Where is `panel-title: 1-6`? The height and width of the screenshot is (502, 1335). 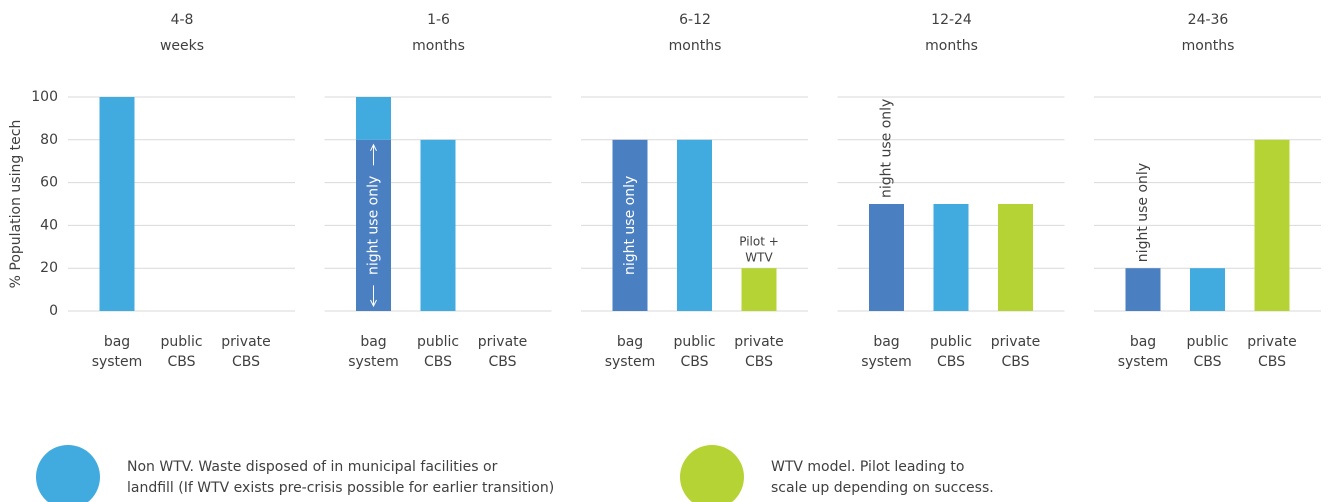
panel-title: 1-6 is located at coordinates (438, 20).